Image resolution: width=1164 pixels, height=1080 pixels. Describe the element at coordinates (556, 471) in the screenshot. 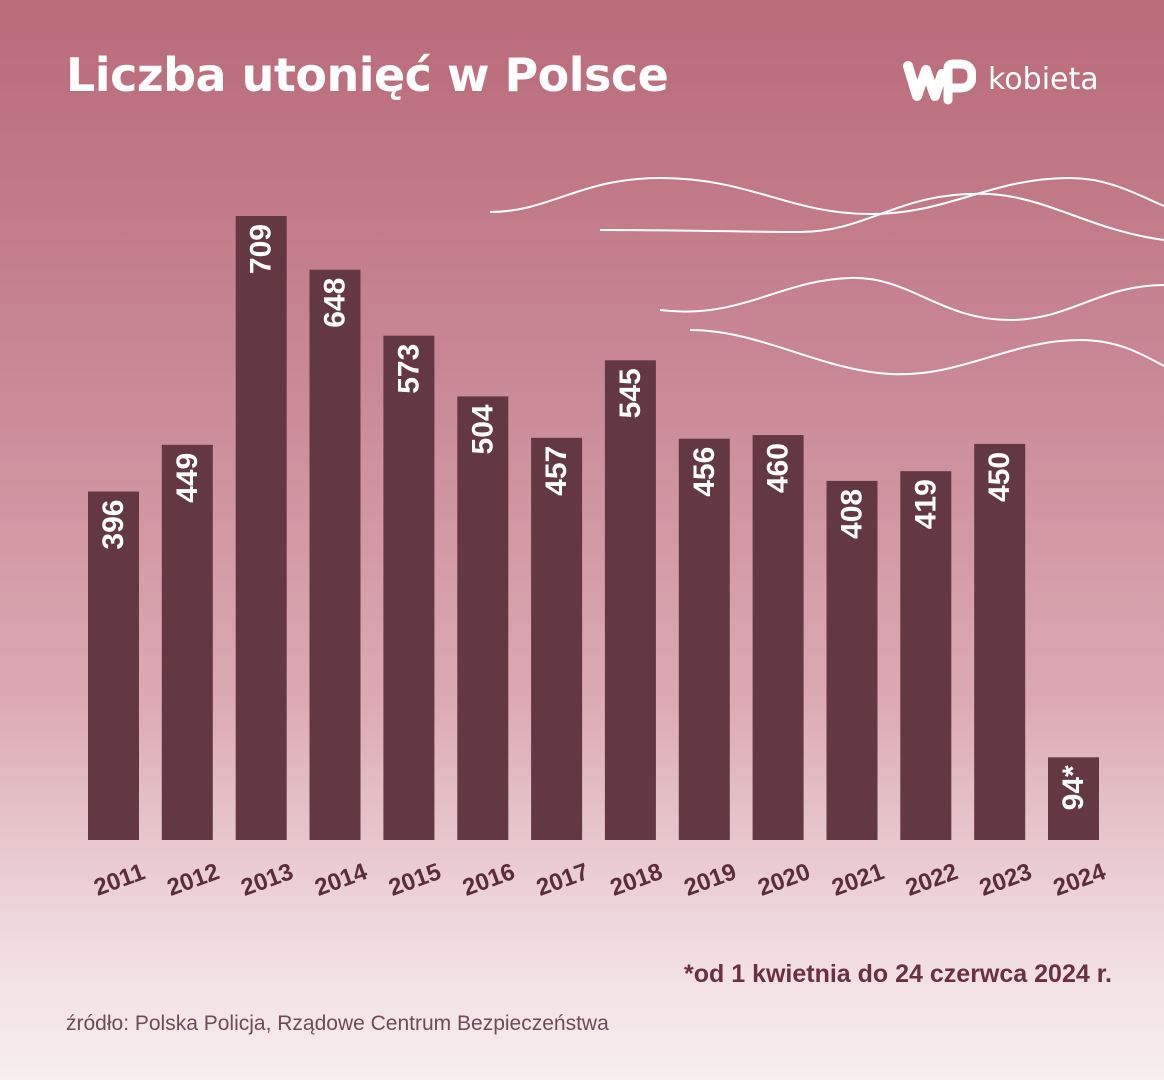

I see `value-label-2017: 457` at that location.